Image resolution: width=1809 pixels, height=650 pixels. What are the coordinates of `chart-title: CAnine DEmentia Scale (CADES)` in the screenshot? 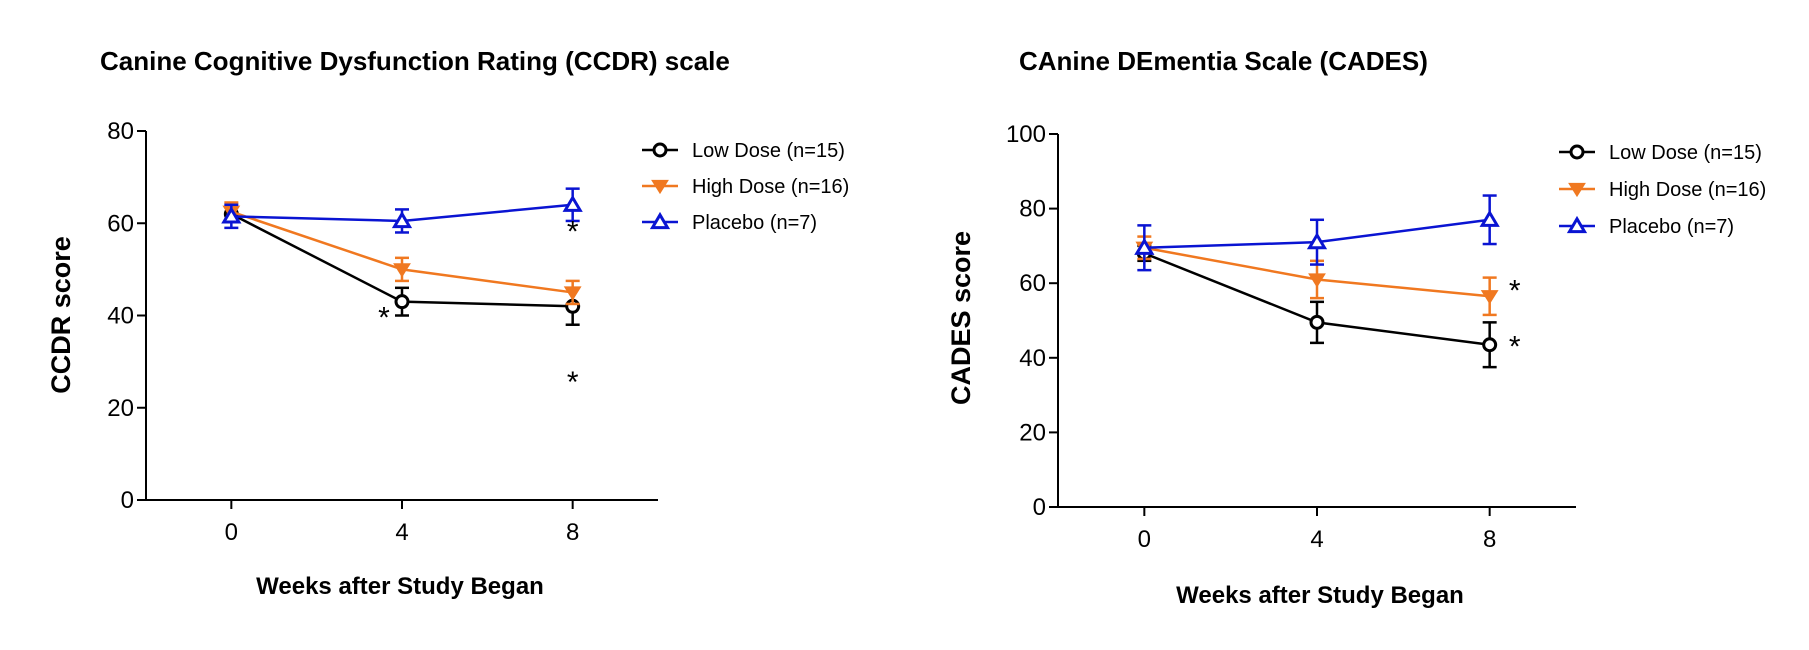 It's located at (1223, 61).